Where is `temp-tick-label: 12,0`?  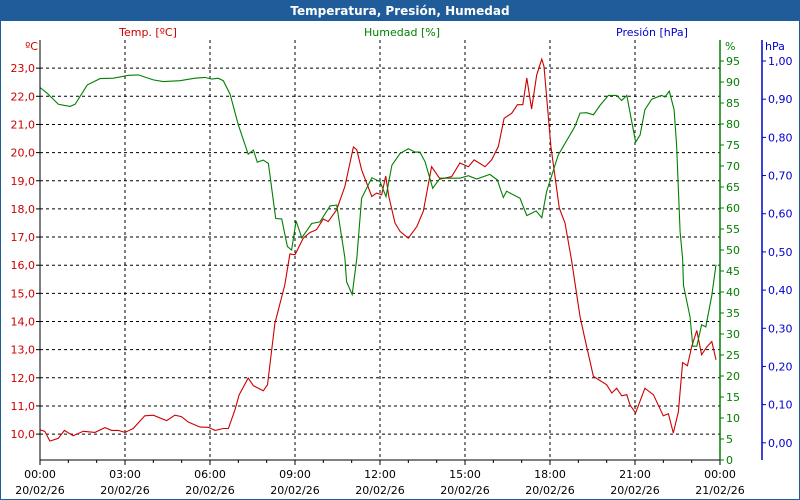 temp-tick-label: 12,0 is located at coordinates (23, 378).